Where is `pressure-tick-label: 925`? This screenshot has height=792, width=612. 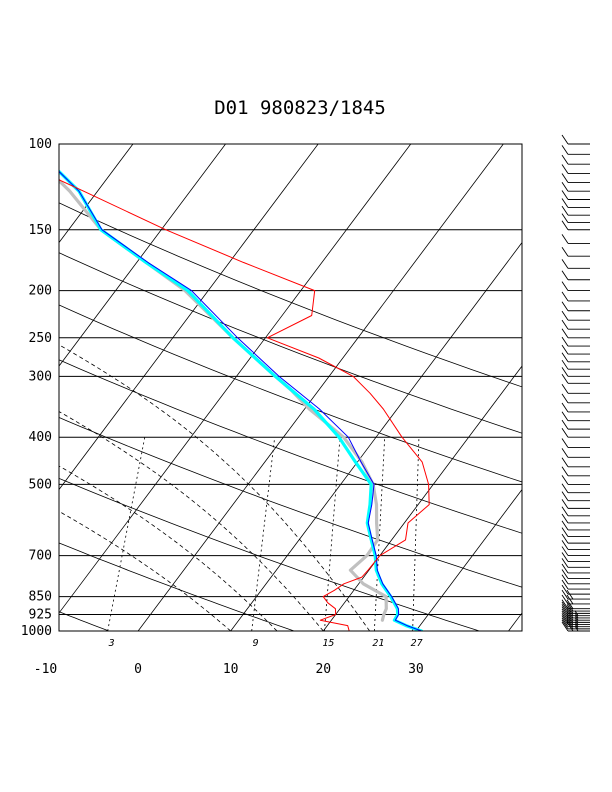
pressure-tick-label: 925 is located at coordinates (40, 615).